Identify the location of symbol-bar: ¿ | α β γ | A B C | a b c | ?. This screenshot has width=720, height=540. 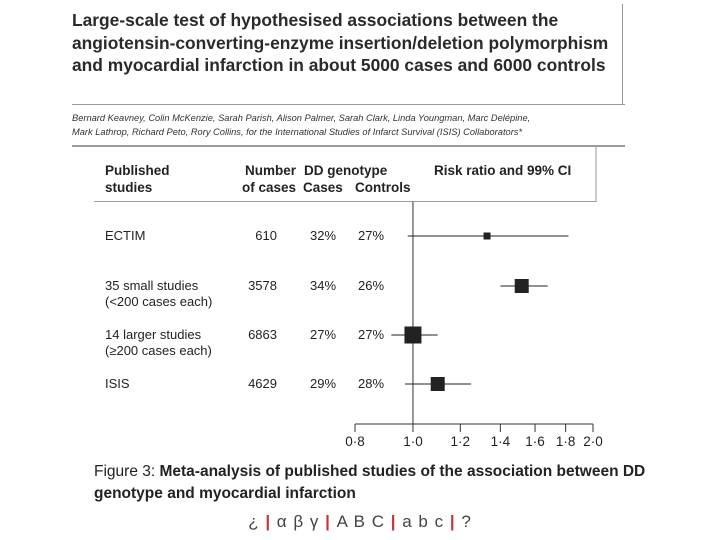
(360, 522).